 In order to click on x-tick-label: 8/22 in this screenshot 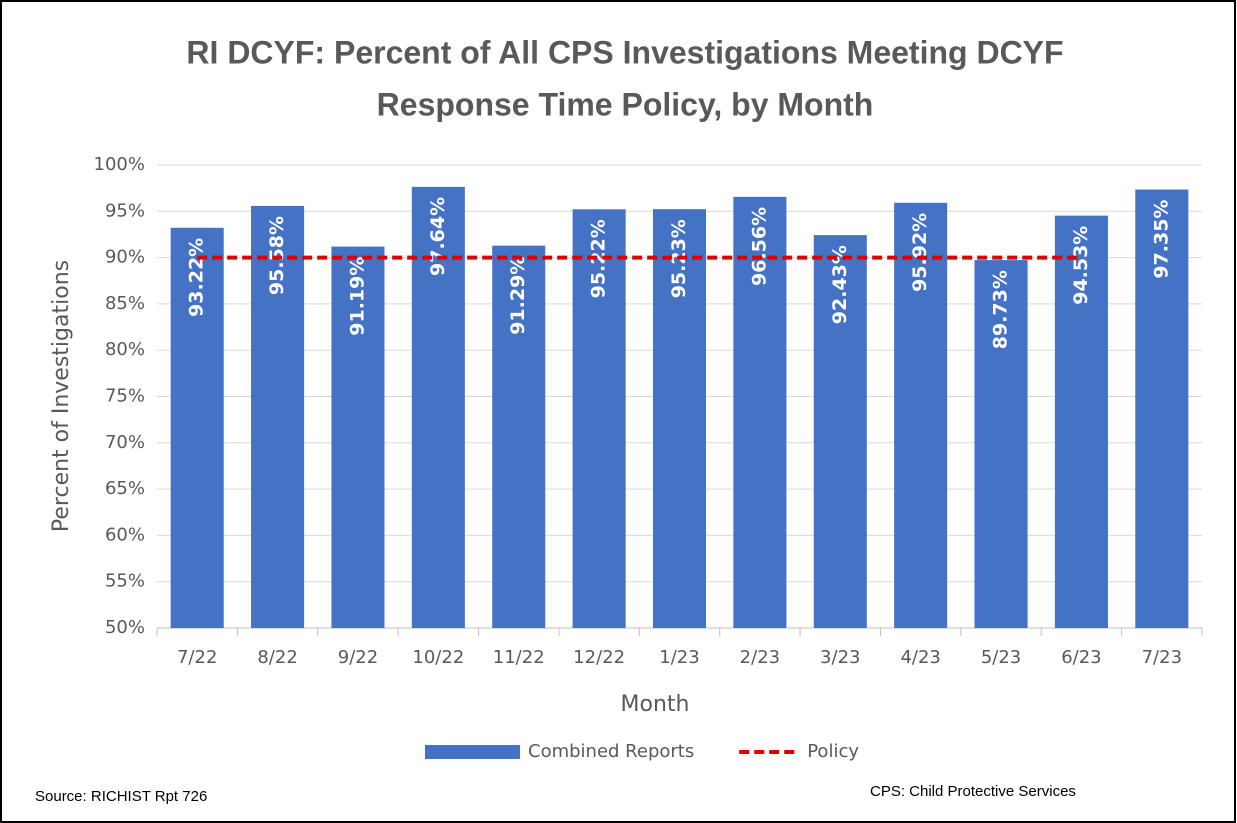, I will do `click(277, 657)`.